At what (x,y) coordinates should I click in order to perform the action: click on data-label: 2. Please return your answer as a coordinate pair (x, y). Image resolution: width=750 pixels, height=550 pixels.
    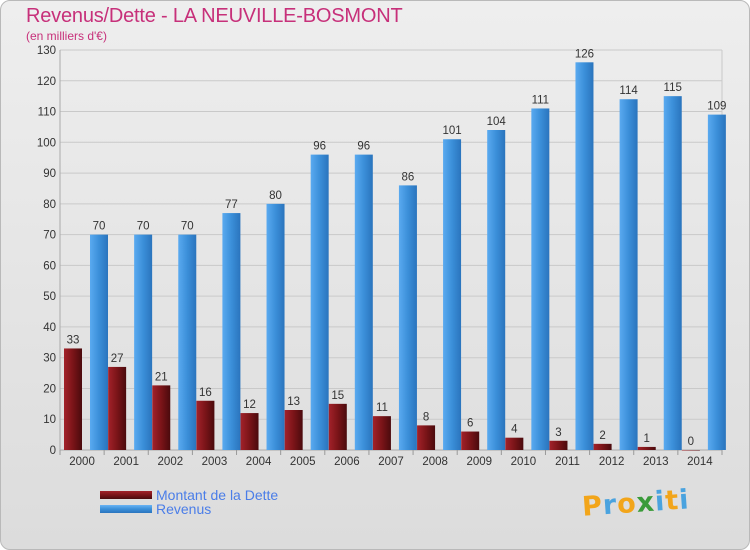
    Looking at the image, I should click on (602, 436).